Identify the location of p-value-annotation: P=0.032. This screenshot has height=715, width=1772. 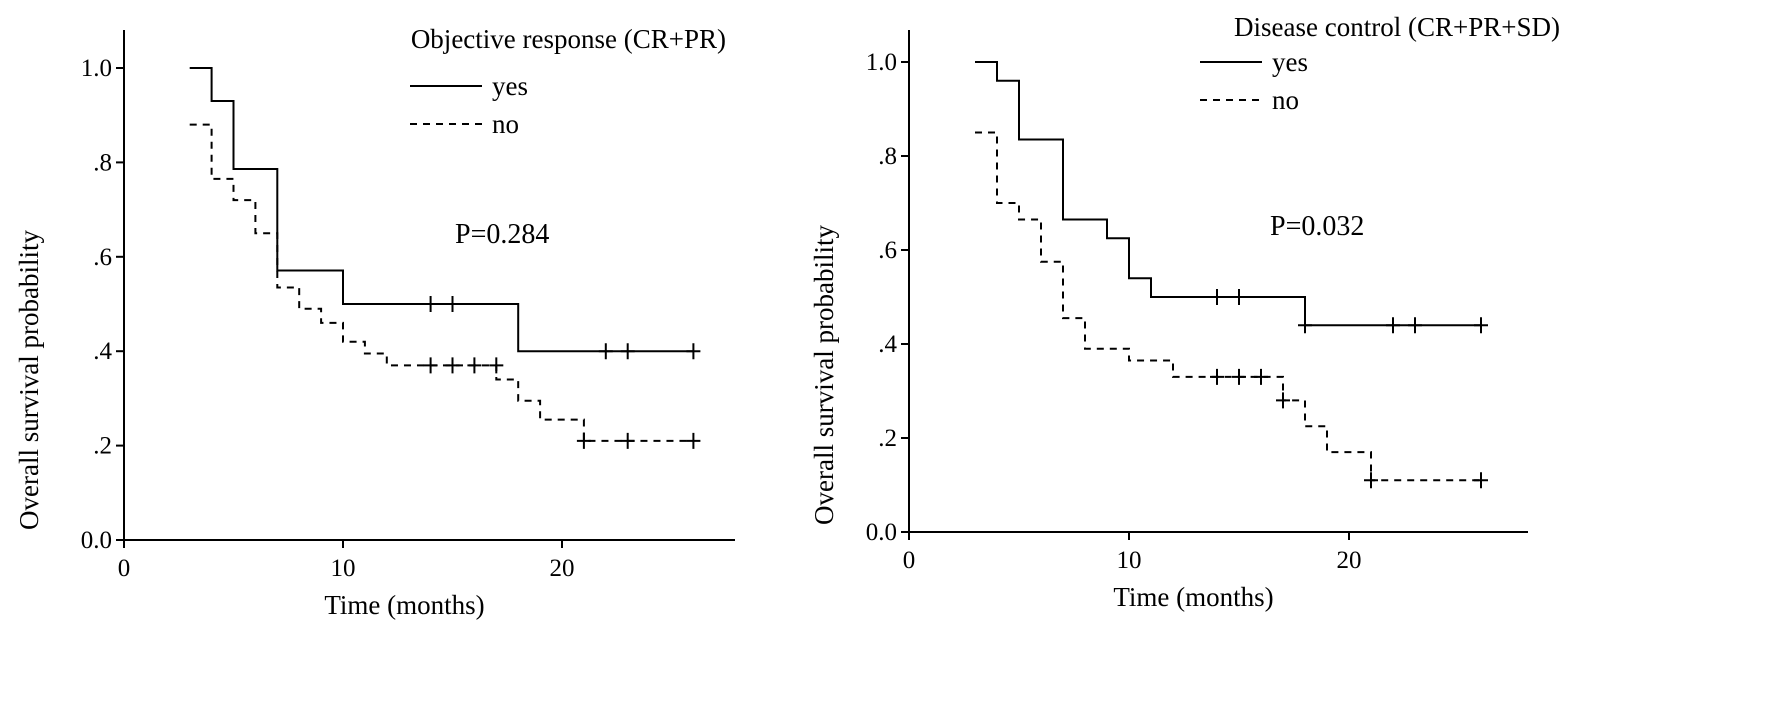
(1317, 226).